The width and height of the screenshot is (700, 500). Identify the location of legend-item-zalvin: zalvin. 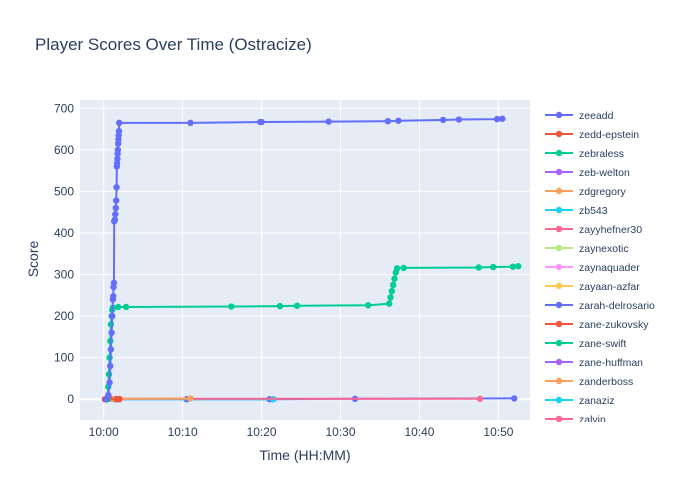
(575, 420).